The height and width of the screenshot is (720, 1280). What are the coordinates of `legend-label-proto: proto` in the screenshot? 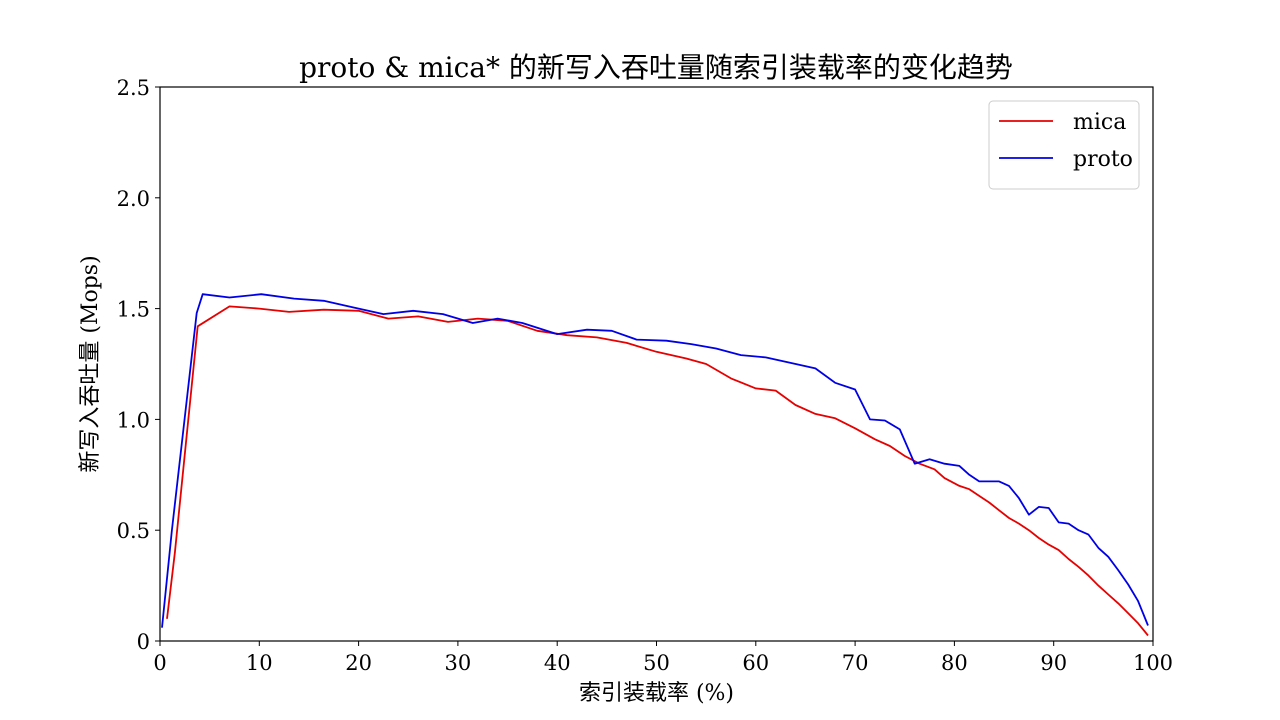 It's located at (1103, 159).